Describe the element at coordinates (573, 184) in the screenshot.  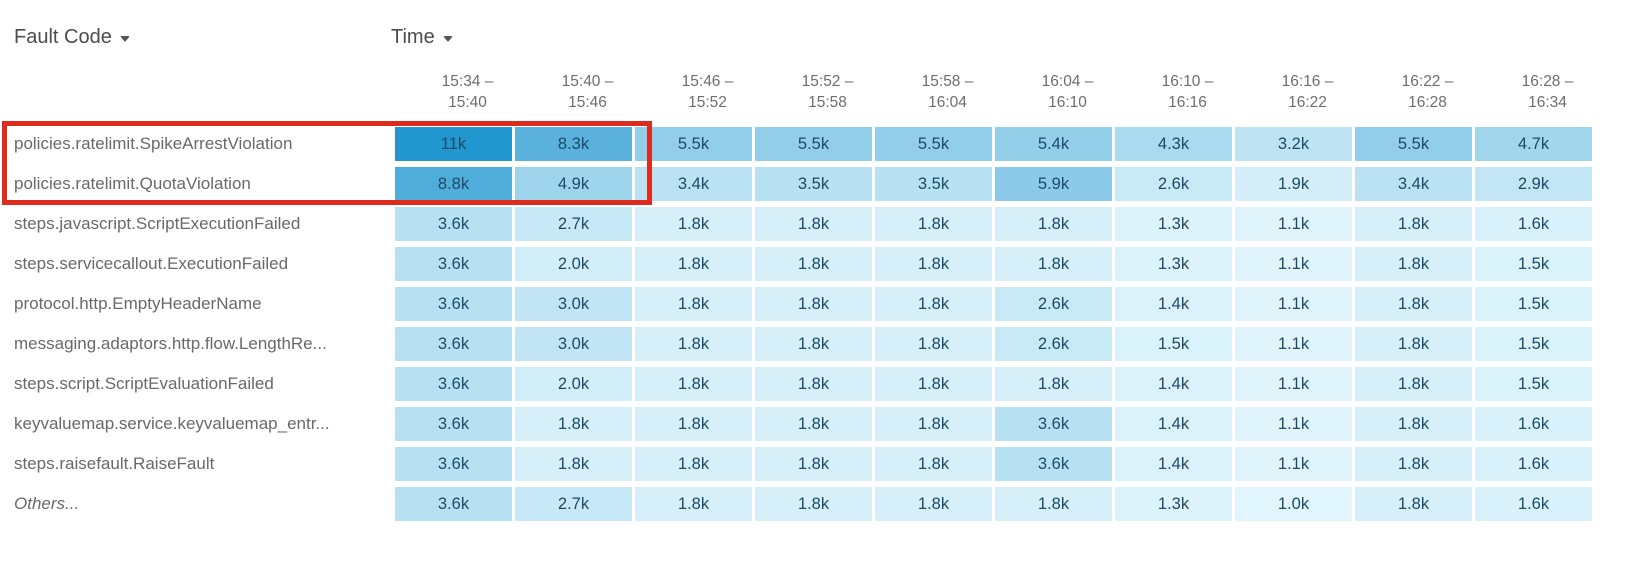
I see `heatmap-cell: 4.9k` at that location.